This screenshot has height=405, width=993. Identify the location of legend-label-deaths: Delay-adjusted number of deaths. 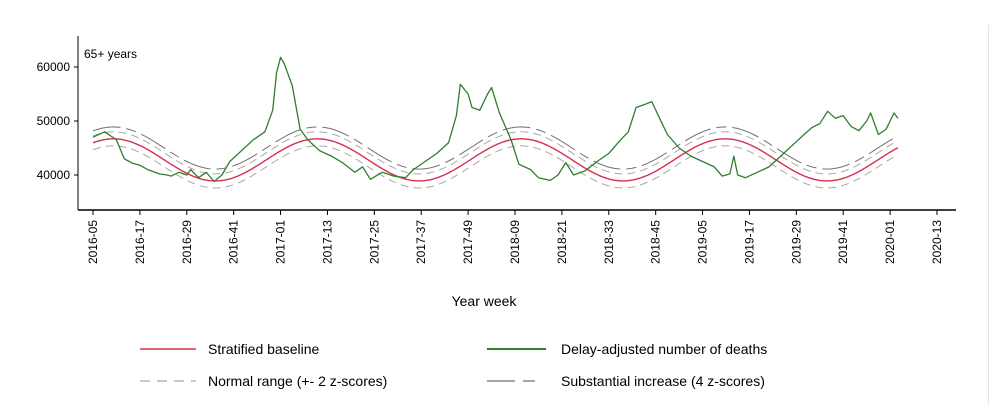
(664, 349).